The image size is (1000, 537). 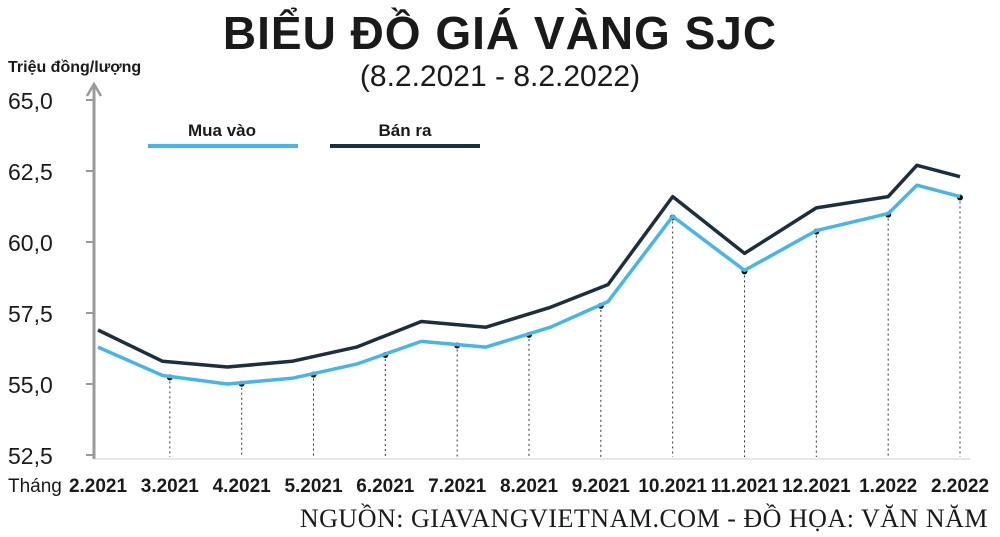 I want to click on legend: Mua vào Bán ra, so click(x=314, y=134).